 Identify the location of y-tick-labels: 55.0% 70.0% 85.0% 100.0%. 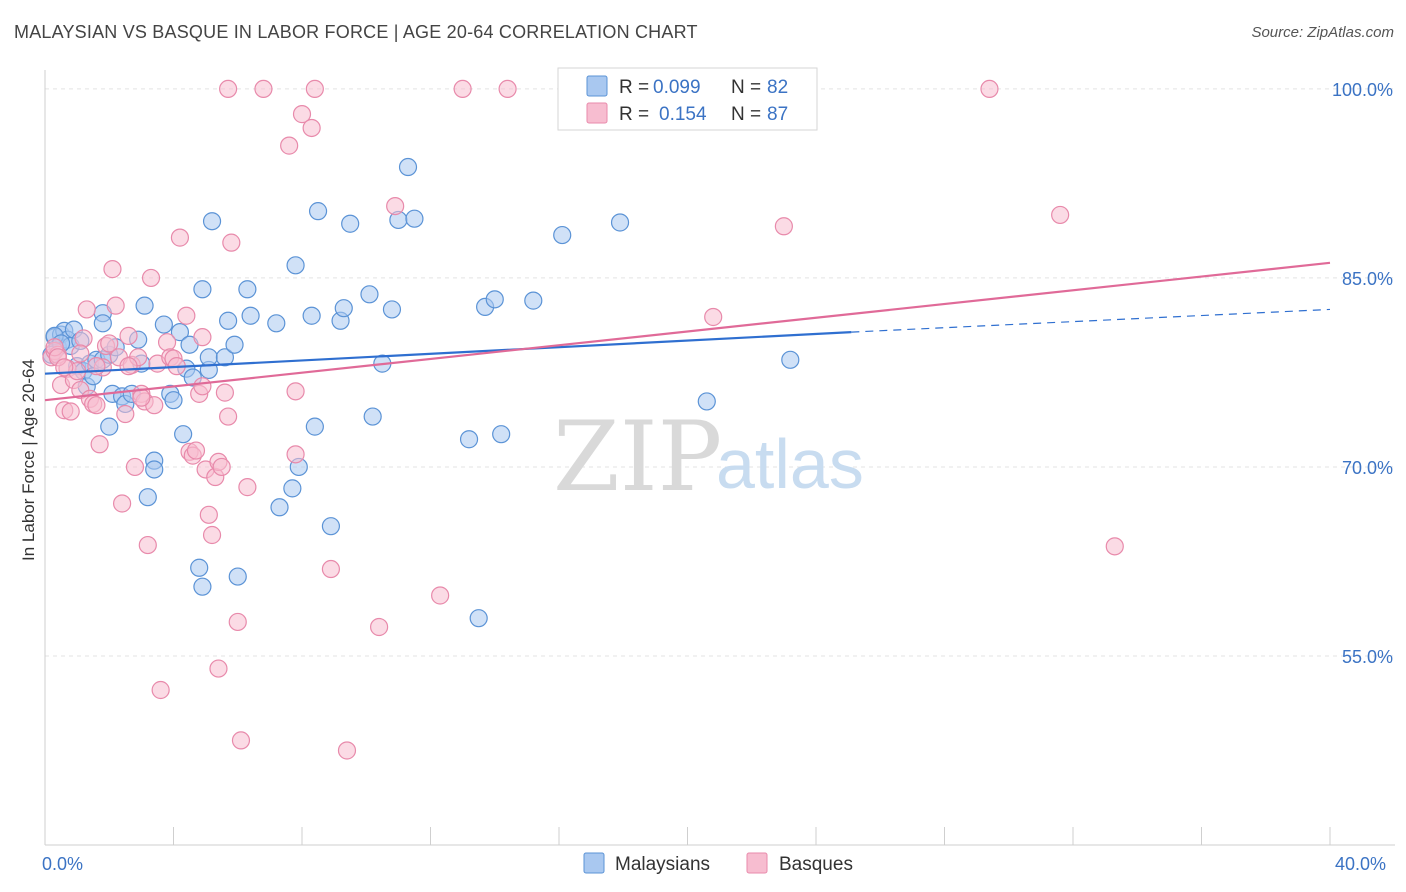
(1362, 373).